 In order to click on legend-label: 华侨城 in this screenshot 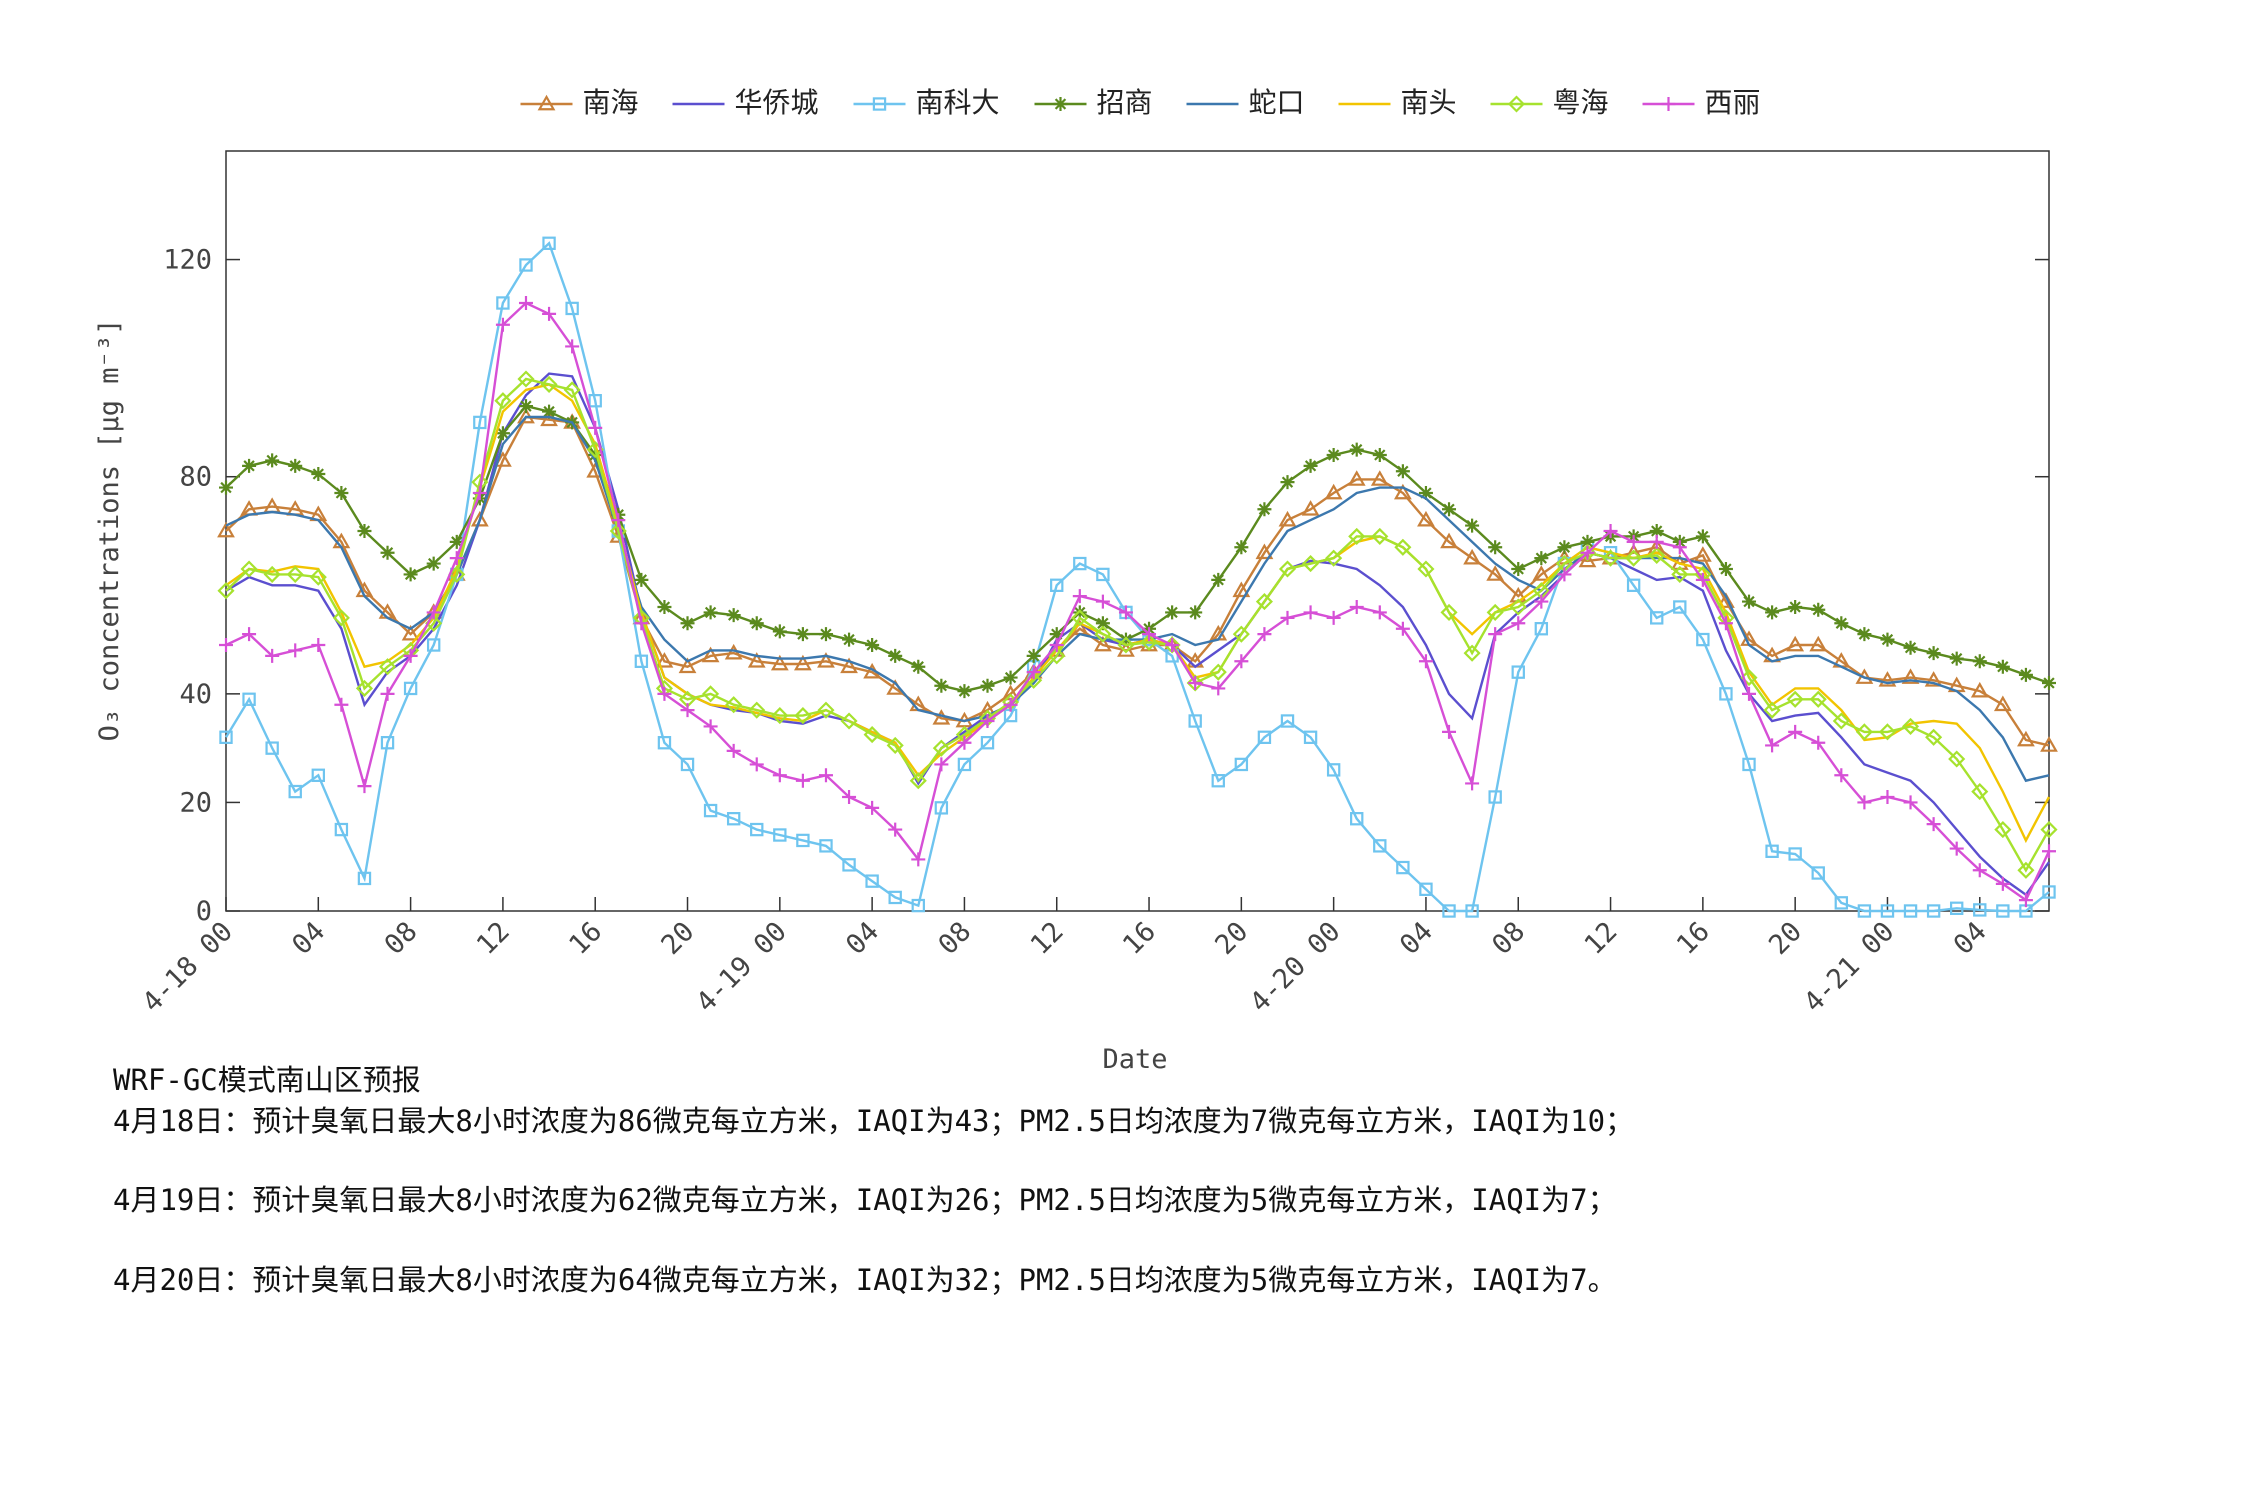, I will do `click(777, 102)`.